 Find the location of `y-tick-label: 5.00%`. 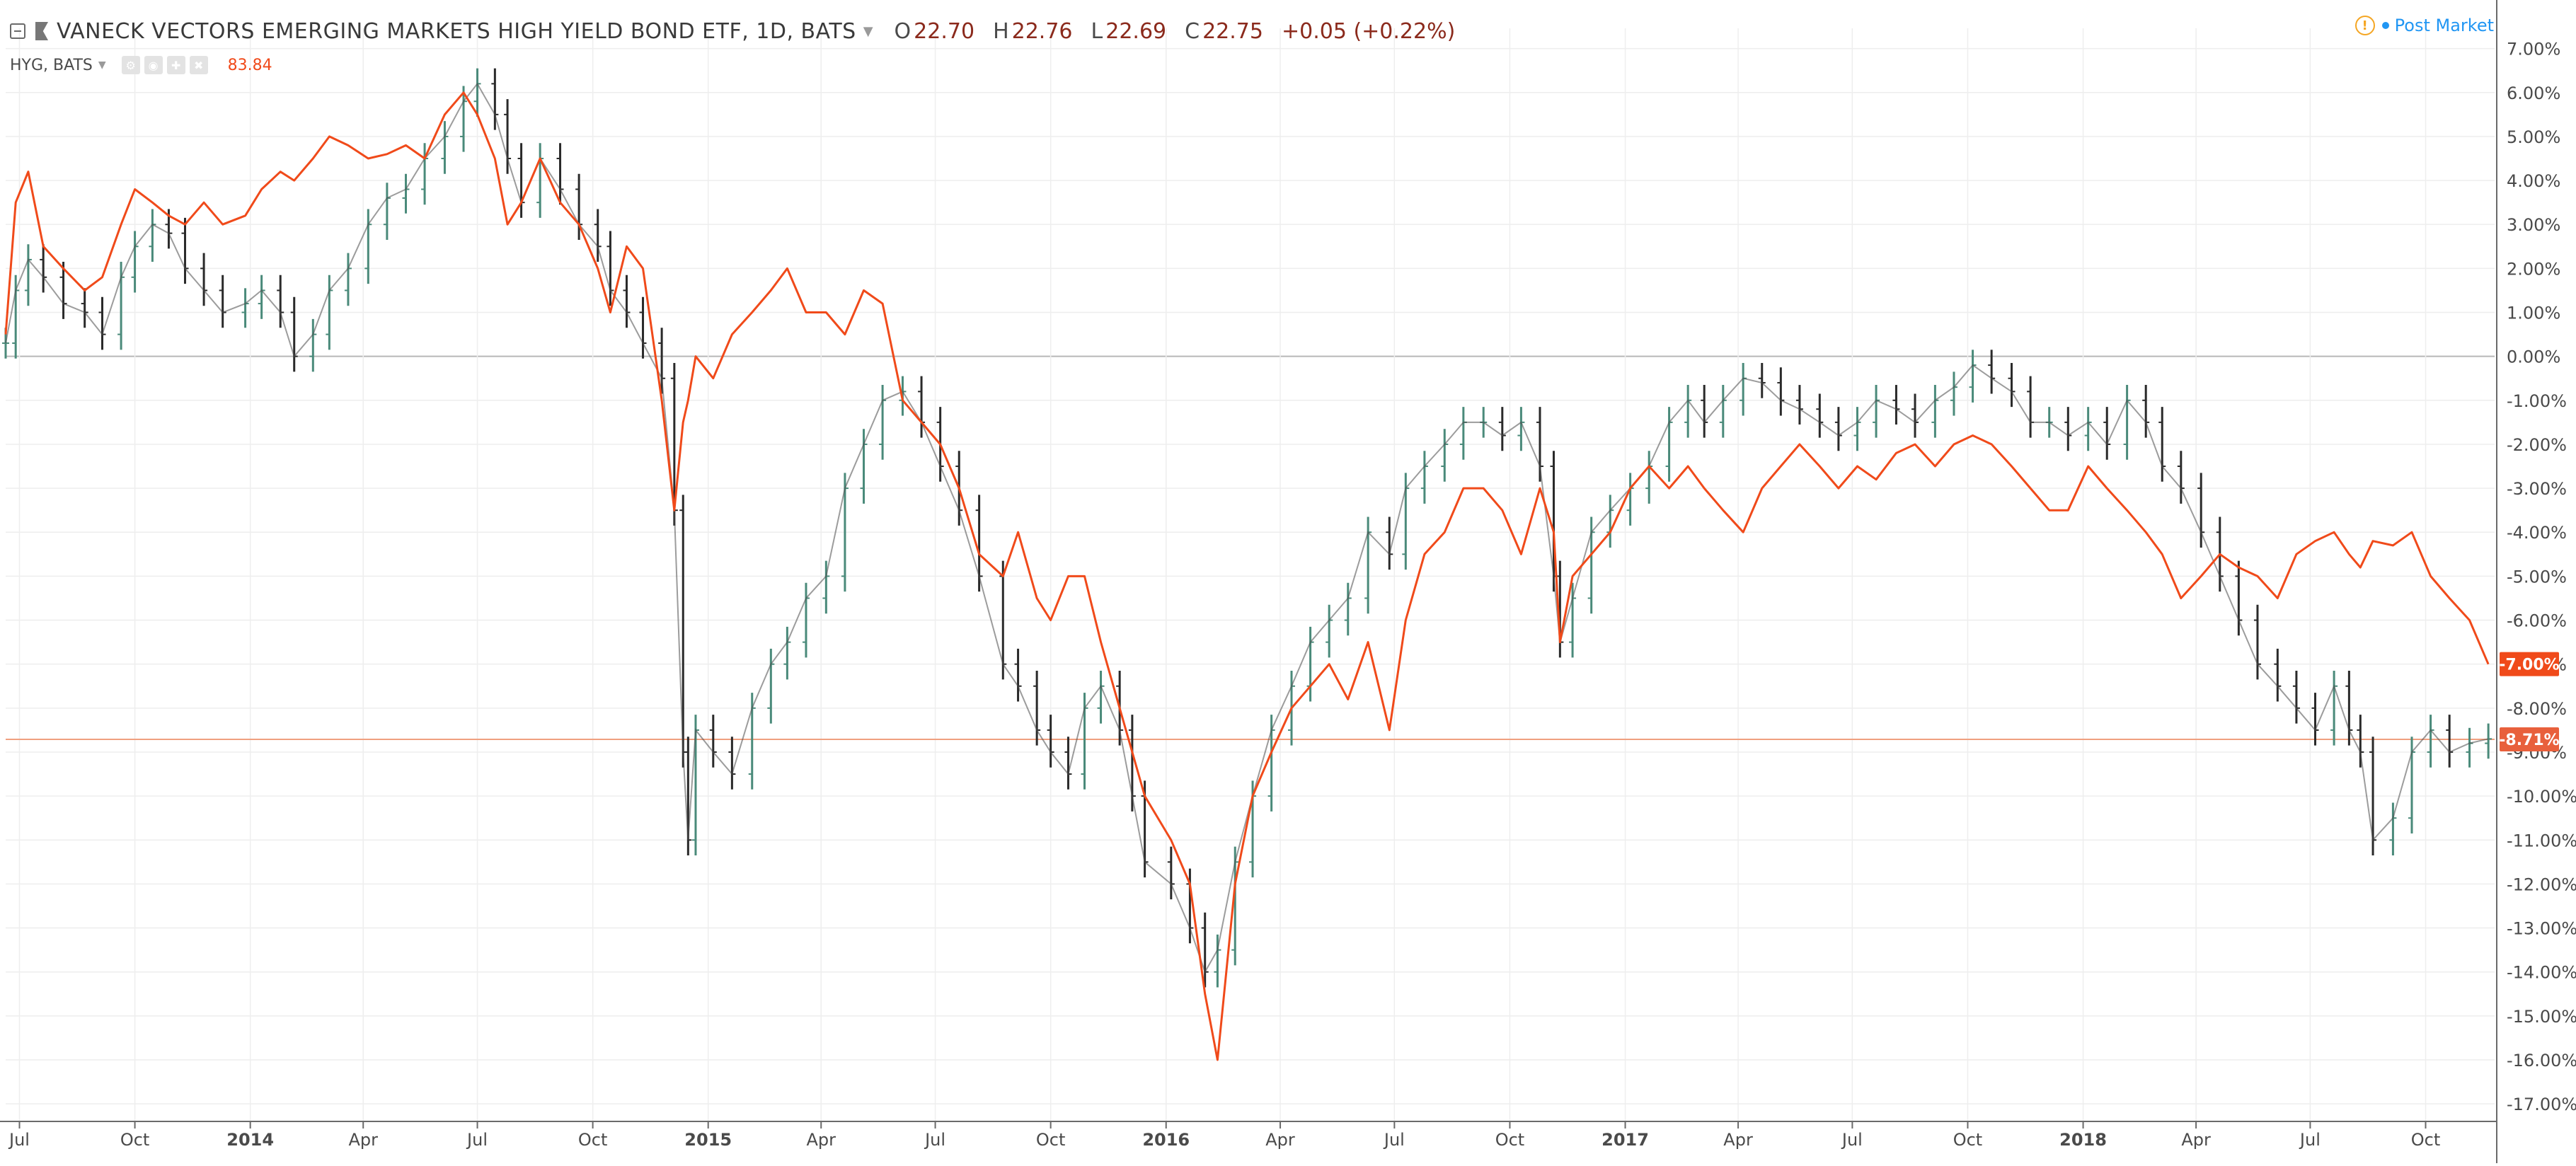

y-tick-label: 5.00% is located at coordinates (2533, 137).